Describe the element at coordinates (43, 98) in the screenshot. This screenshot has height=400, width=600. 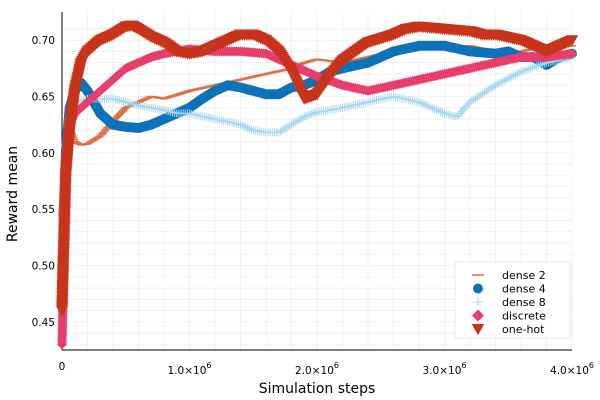
I see `y-tick-label: 0.65` at that location.